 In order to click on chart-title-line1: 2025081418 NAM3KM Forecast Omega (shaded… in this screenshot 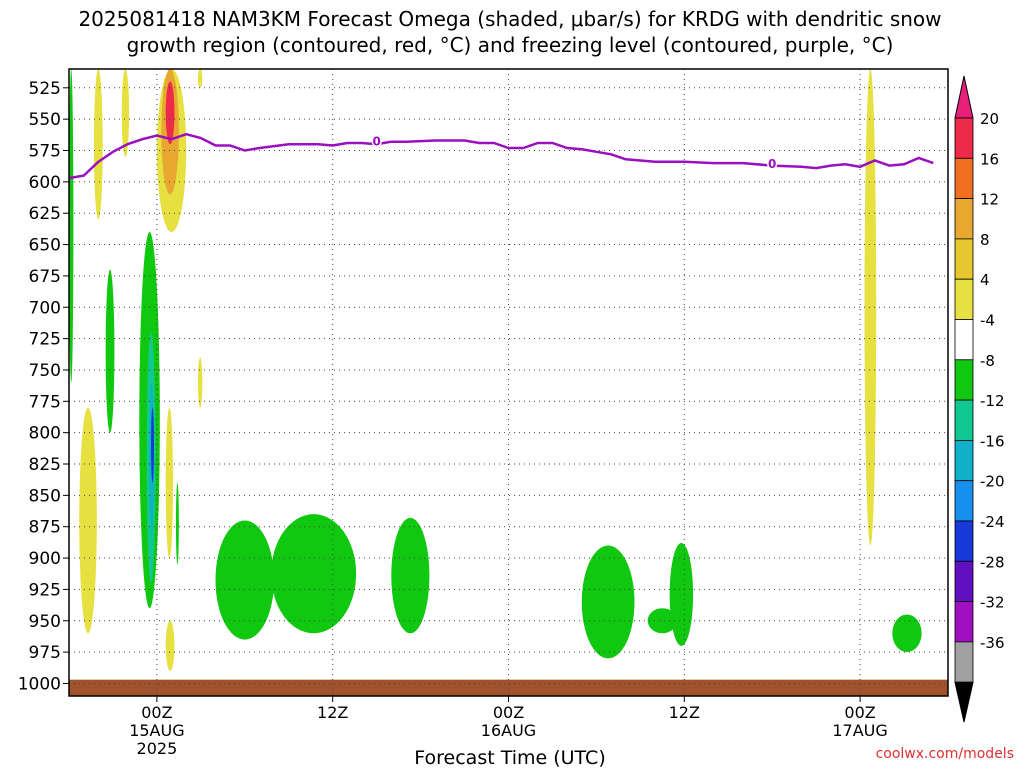, I will do `click(509, 19)`.